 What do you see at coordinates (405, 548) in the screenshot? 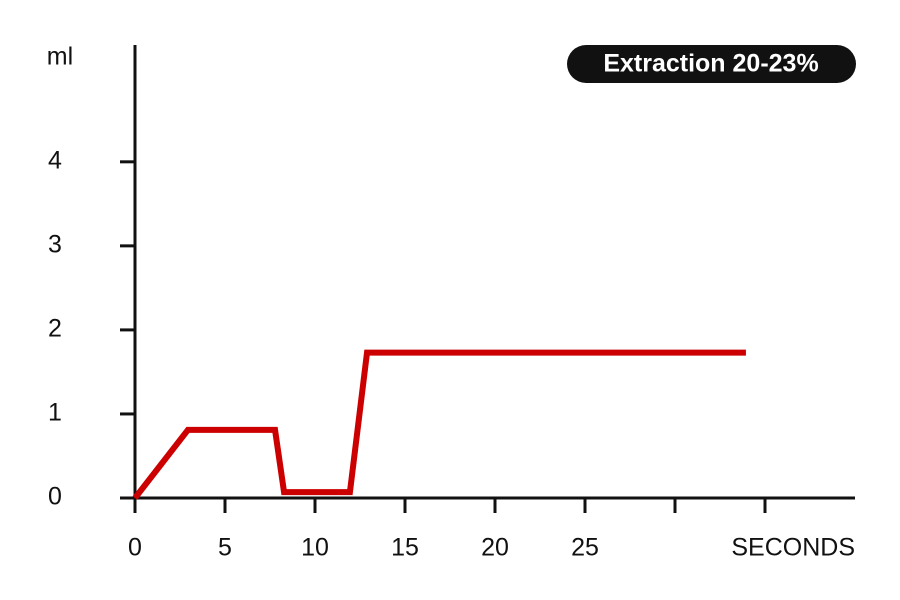
I see `x-tick-label: 15` at bounding box center [405, 548].